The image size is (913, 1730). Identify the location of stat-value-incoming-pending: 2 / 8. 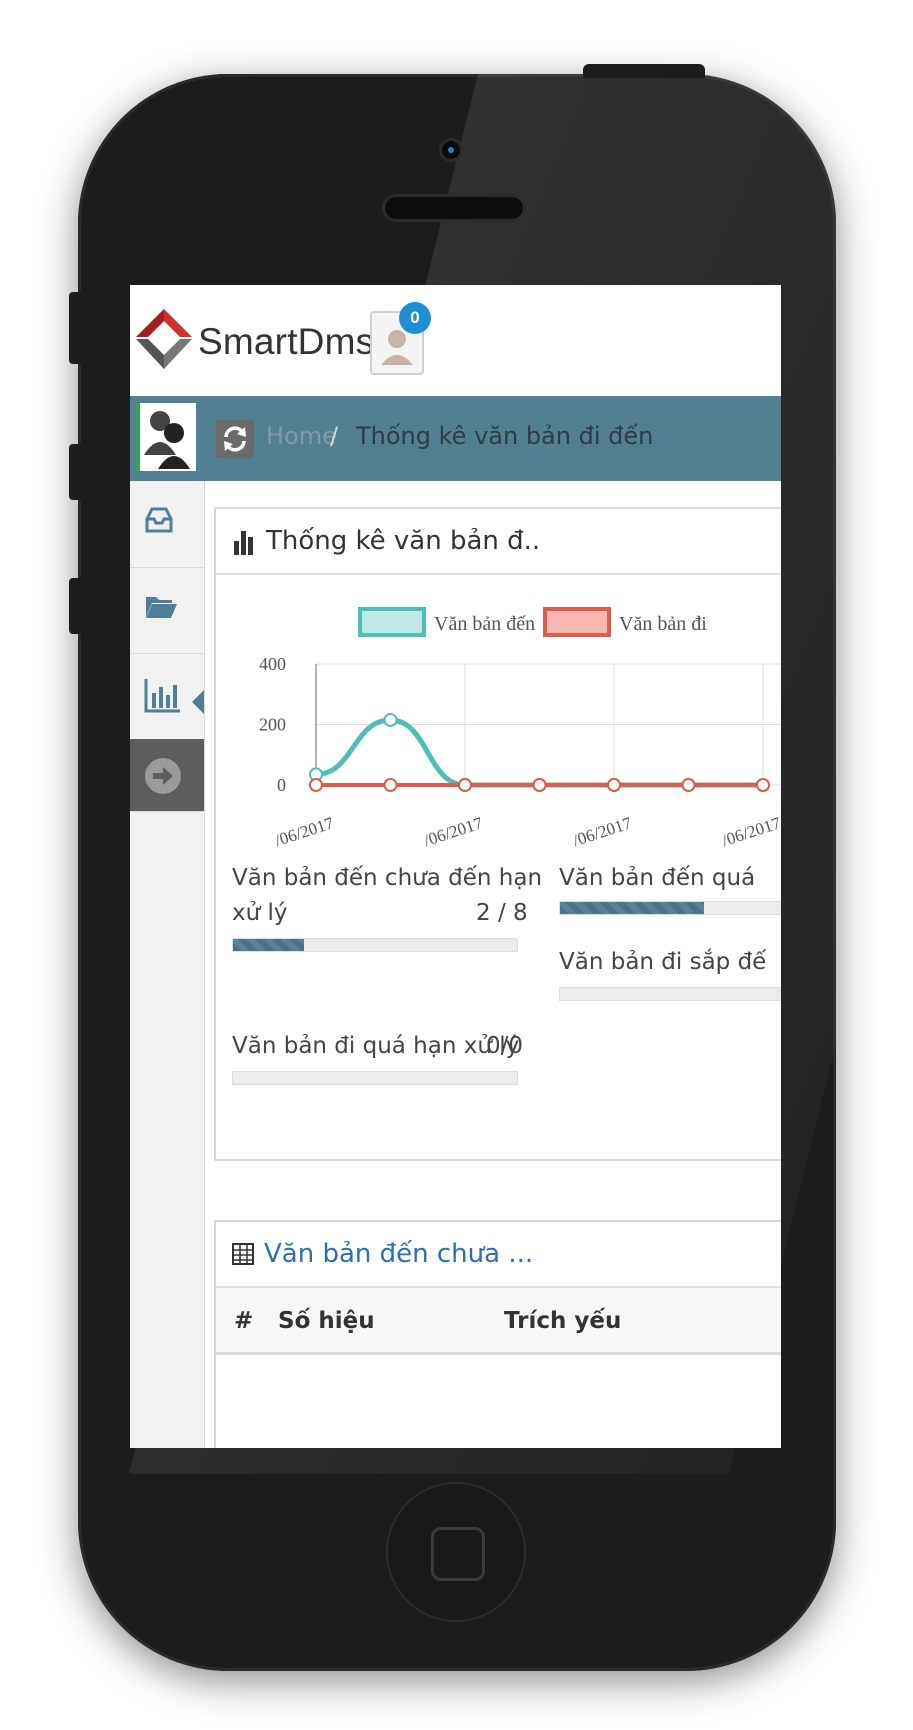
(502, 913).